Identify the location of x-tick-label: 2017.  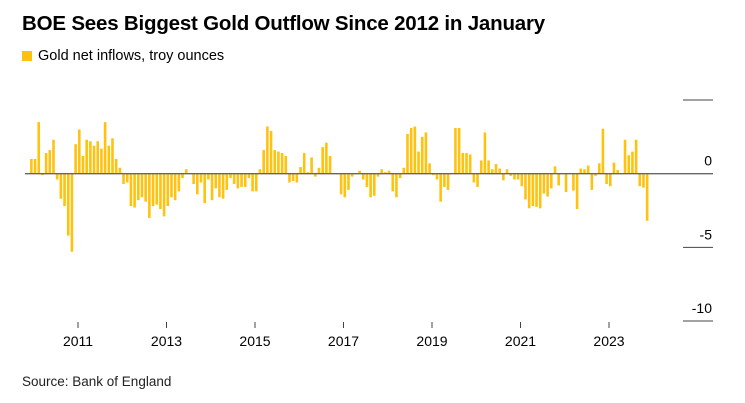
(343, 341).